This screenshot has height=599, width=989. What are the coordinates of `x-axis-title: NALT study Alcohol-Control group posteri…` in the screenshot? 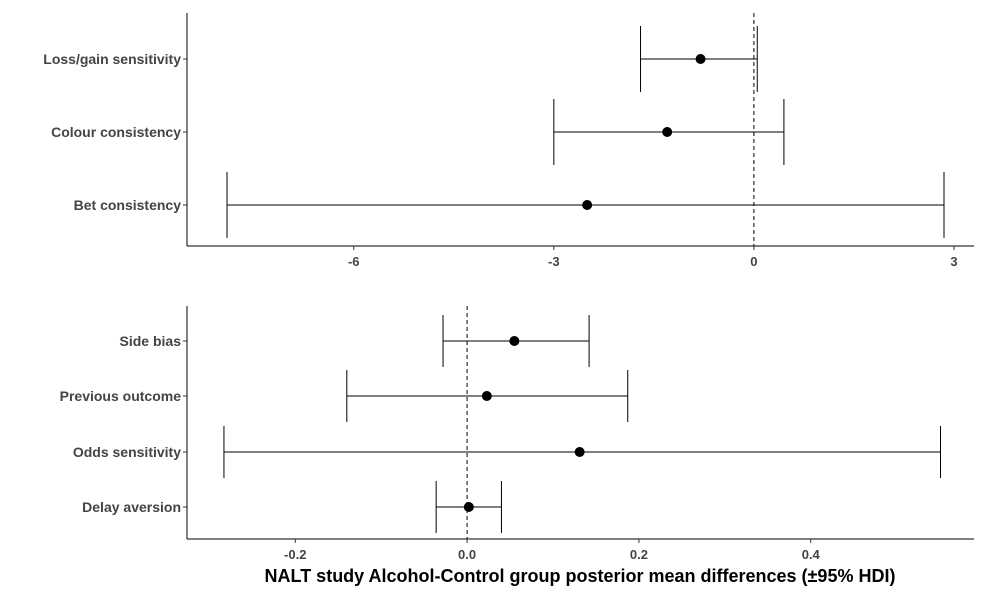 It's located at (580, 576).